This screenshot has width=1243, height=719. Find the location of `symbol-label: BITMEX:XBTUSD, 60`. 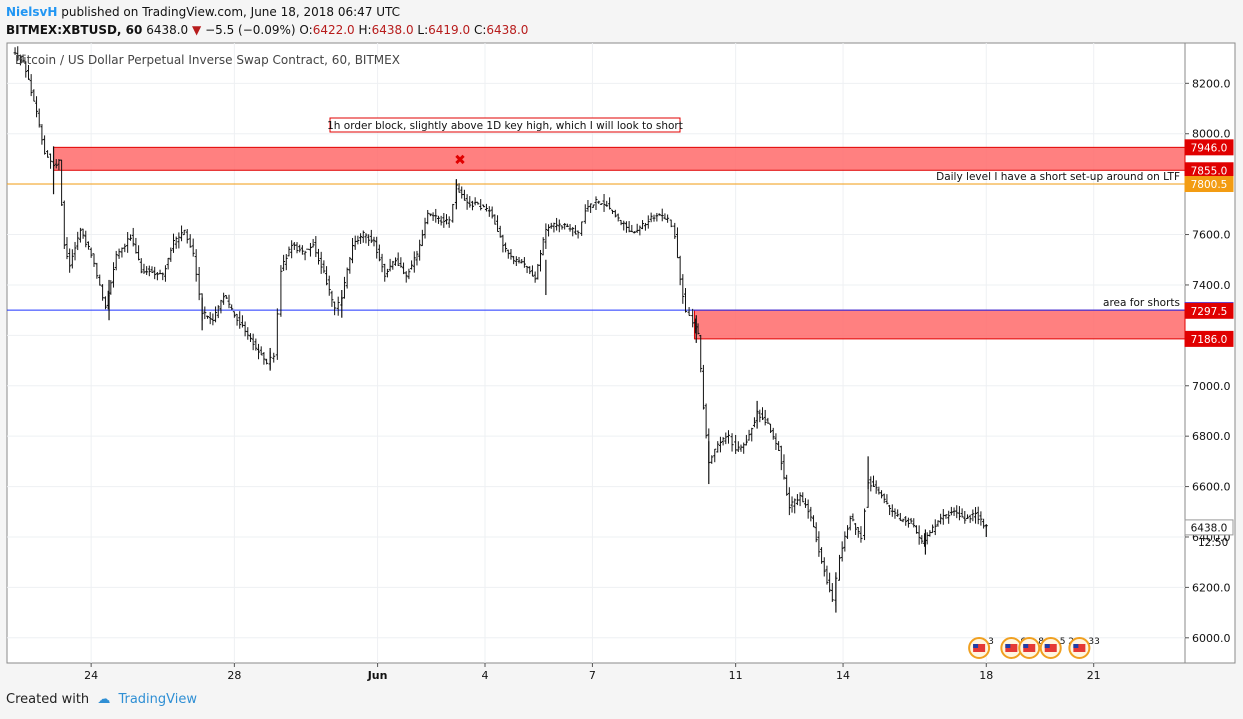

symbol-label: BITMEX:XBTUSD, 60 is located at coordinates (74, 30).